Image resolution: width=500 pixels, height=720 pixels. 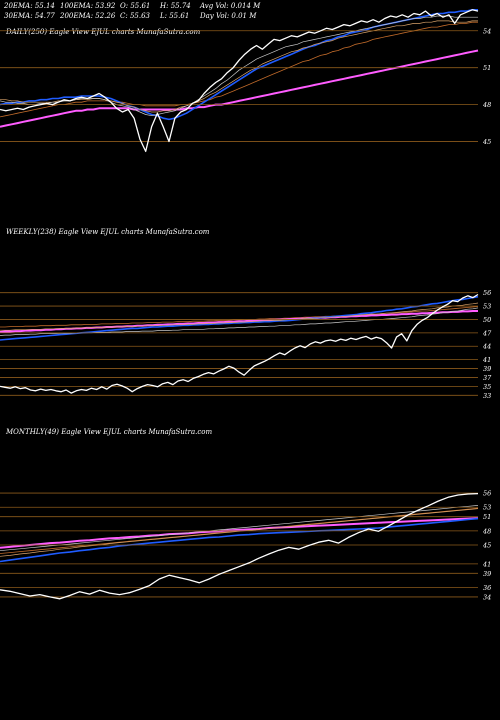 I want to click on weekly-y-tick-label: 50, so click(x=487, y=320).